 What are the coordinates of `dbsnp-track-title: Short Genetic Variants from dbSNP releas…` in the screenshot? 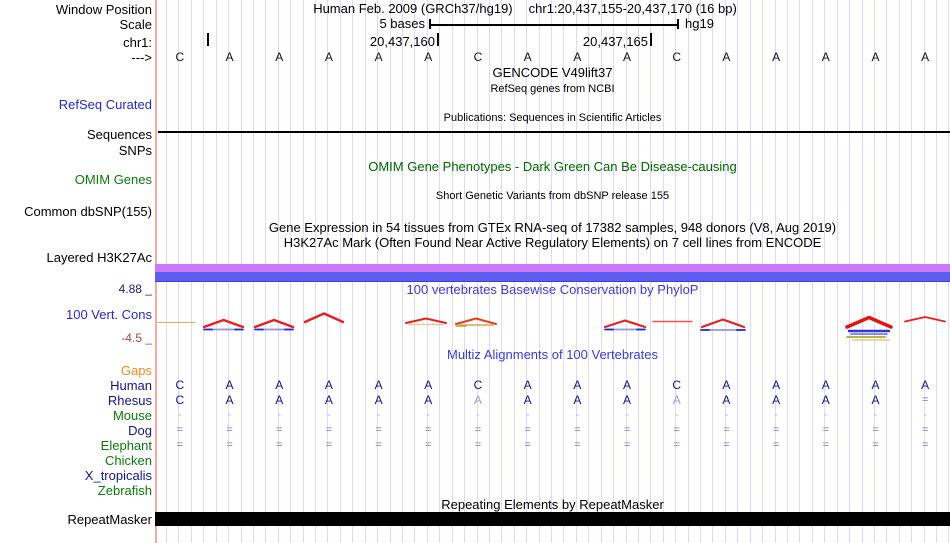 It's located at (552, 196).